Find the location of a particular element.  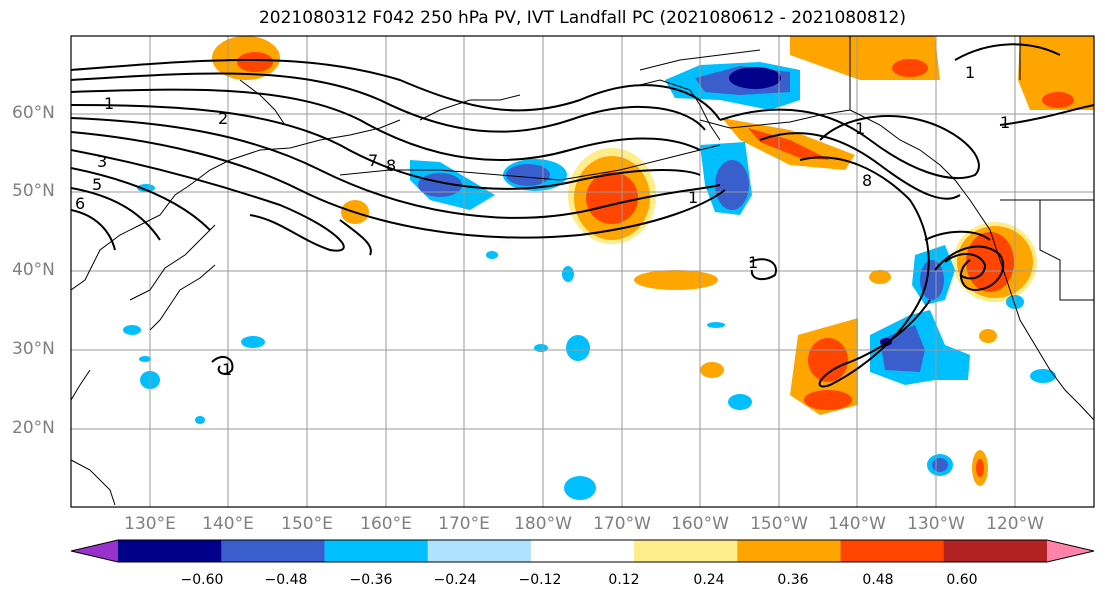

lon-label: 150°W is located at coordinates (779, 524).